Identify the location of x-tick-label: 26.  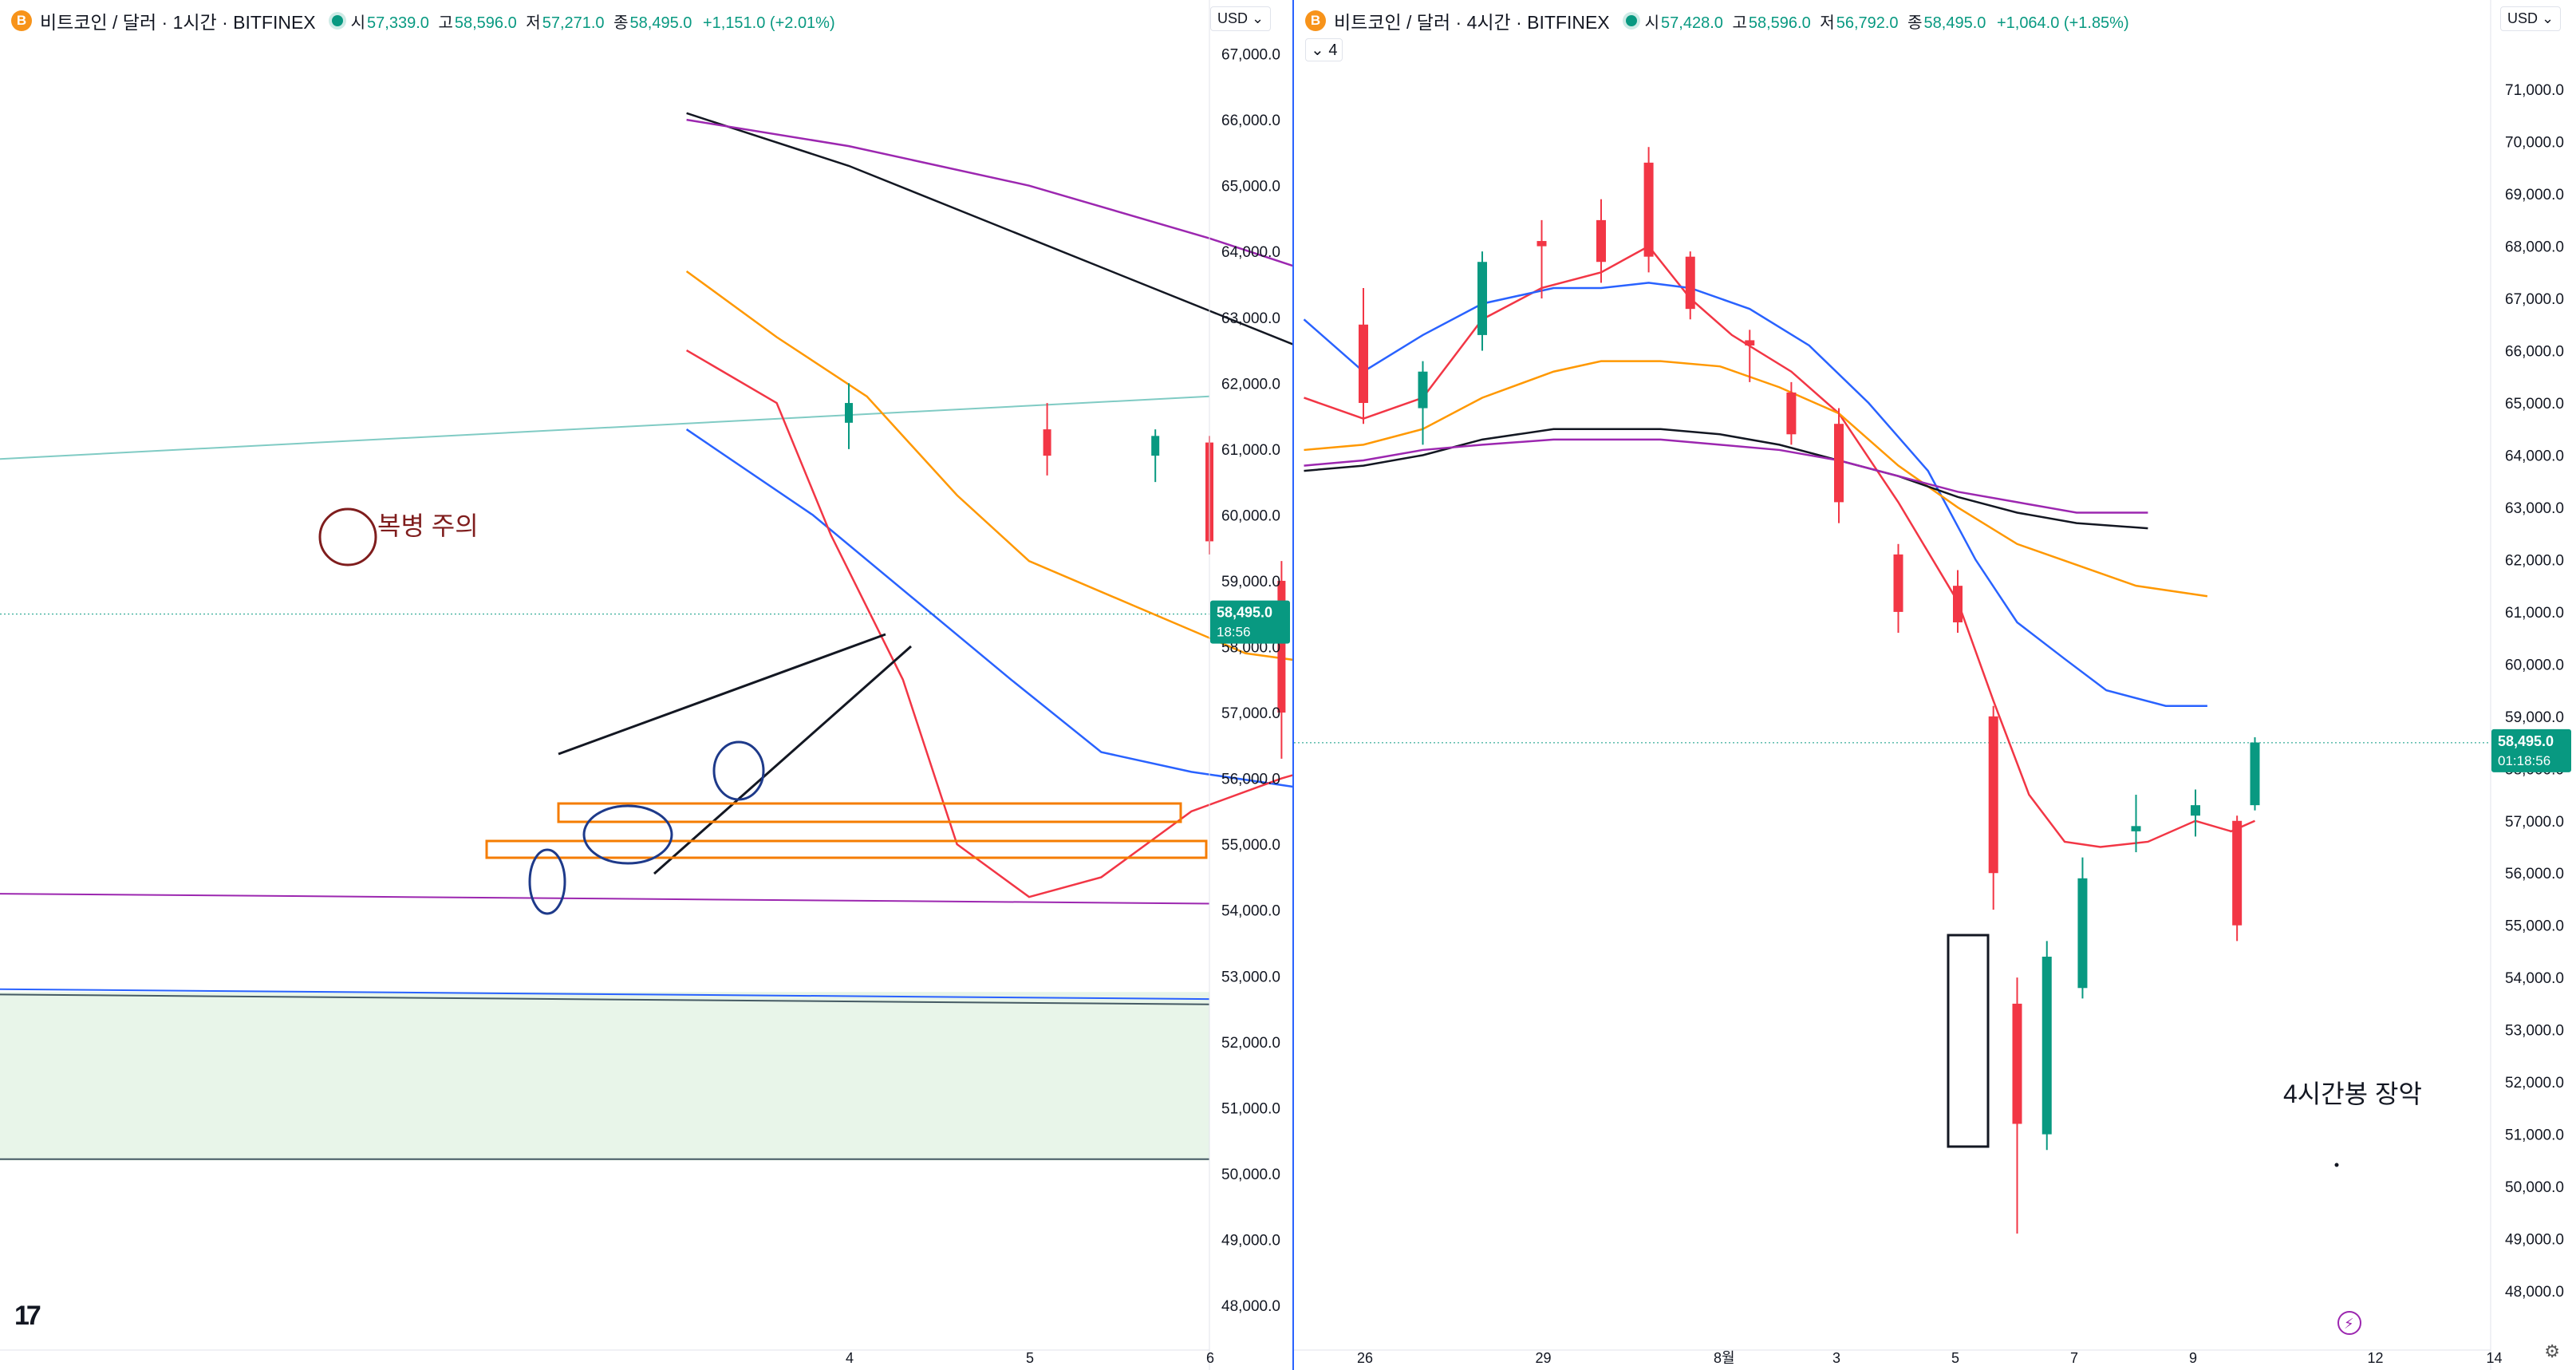
(1365, 1358).